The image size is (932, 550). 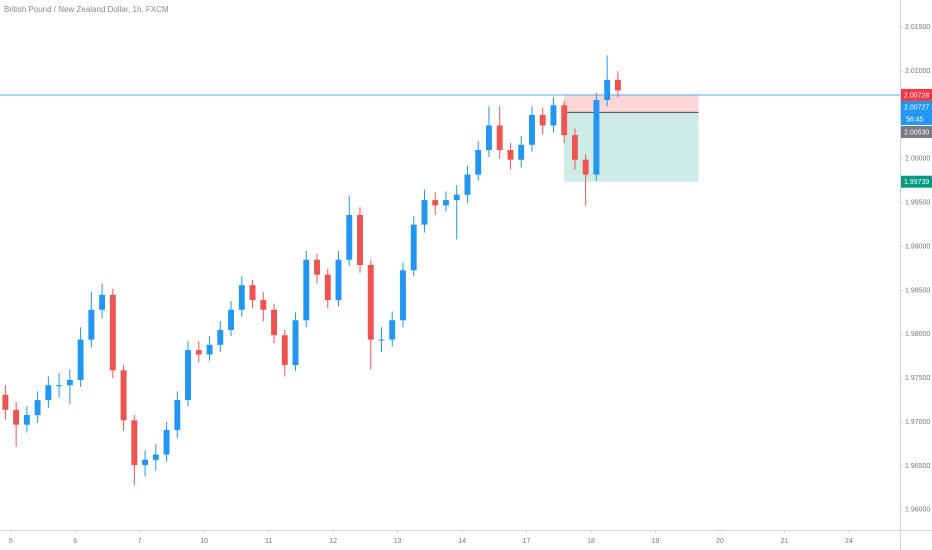 I want to click on target-label-box, so click(x=916, y=181).